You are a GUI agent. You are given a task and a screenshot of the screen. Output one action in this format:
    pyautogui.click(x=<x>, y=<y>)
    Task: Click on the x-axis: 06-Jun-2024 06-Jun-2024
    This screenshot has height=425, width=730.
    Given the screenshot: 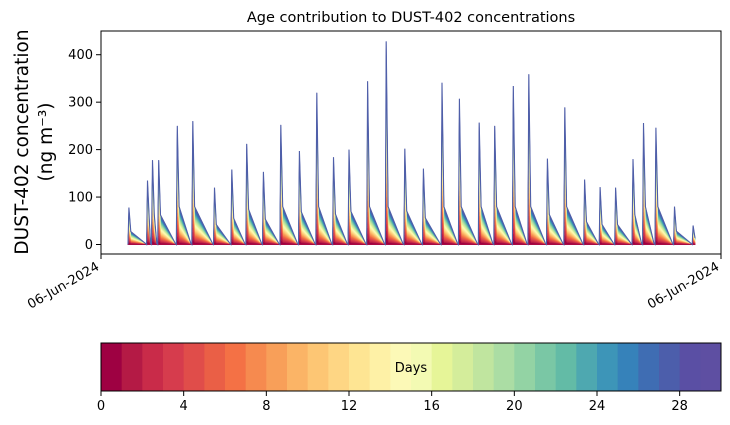 What is the action you would take?
    pyautogui.click(x=373, y=283)
    